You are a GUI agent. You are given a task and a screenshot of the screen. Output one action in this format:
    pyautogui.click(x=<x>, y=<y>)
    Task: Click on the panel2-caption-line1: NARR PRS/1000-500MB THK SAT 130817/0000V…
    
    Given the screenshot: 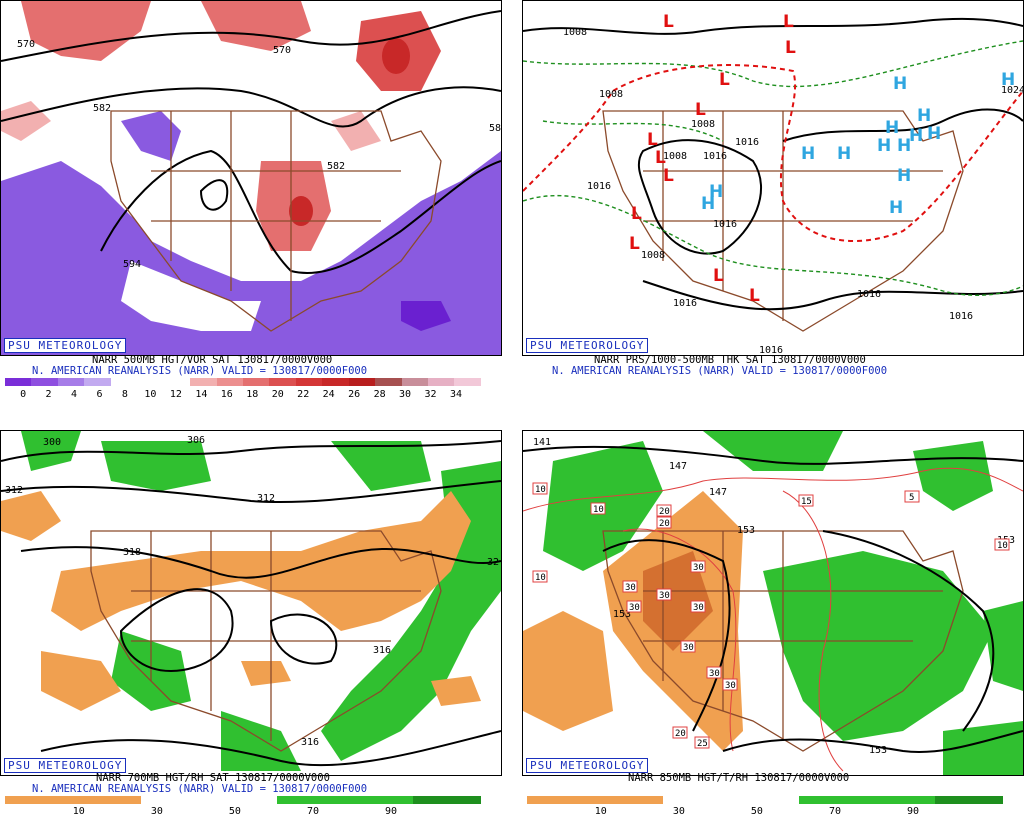 What is the action you would take?
    pyautogui.click(x=730, y=360)
    